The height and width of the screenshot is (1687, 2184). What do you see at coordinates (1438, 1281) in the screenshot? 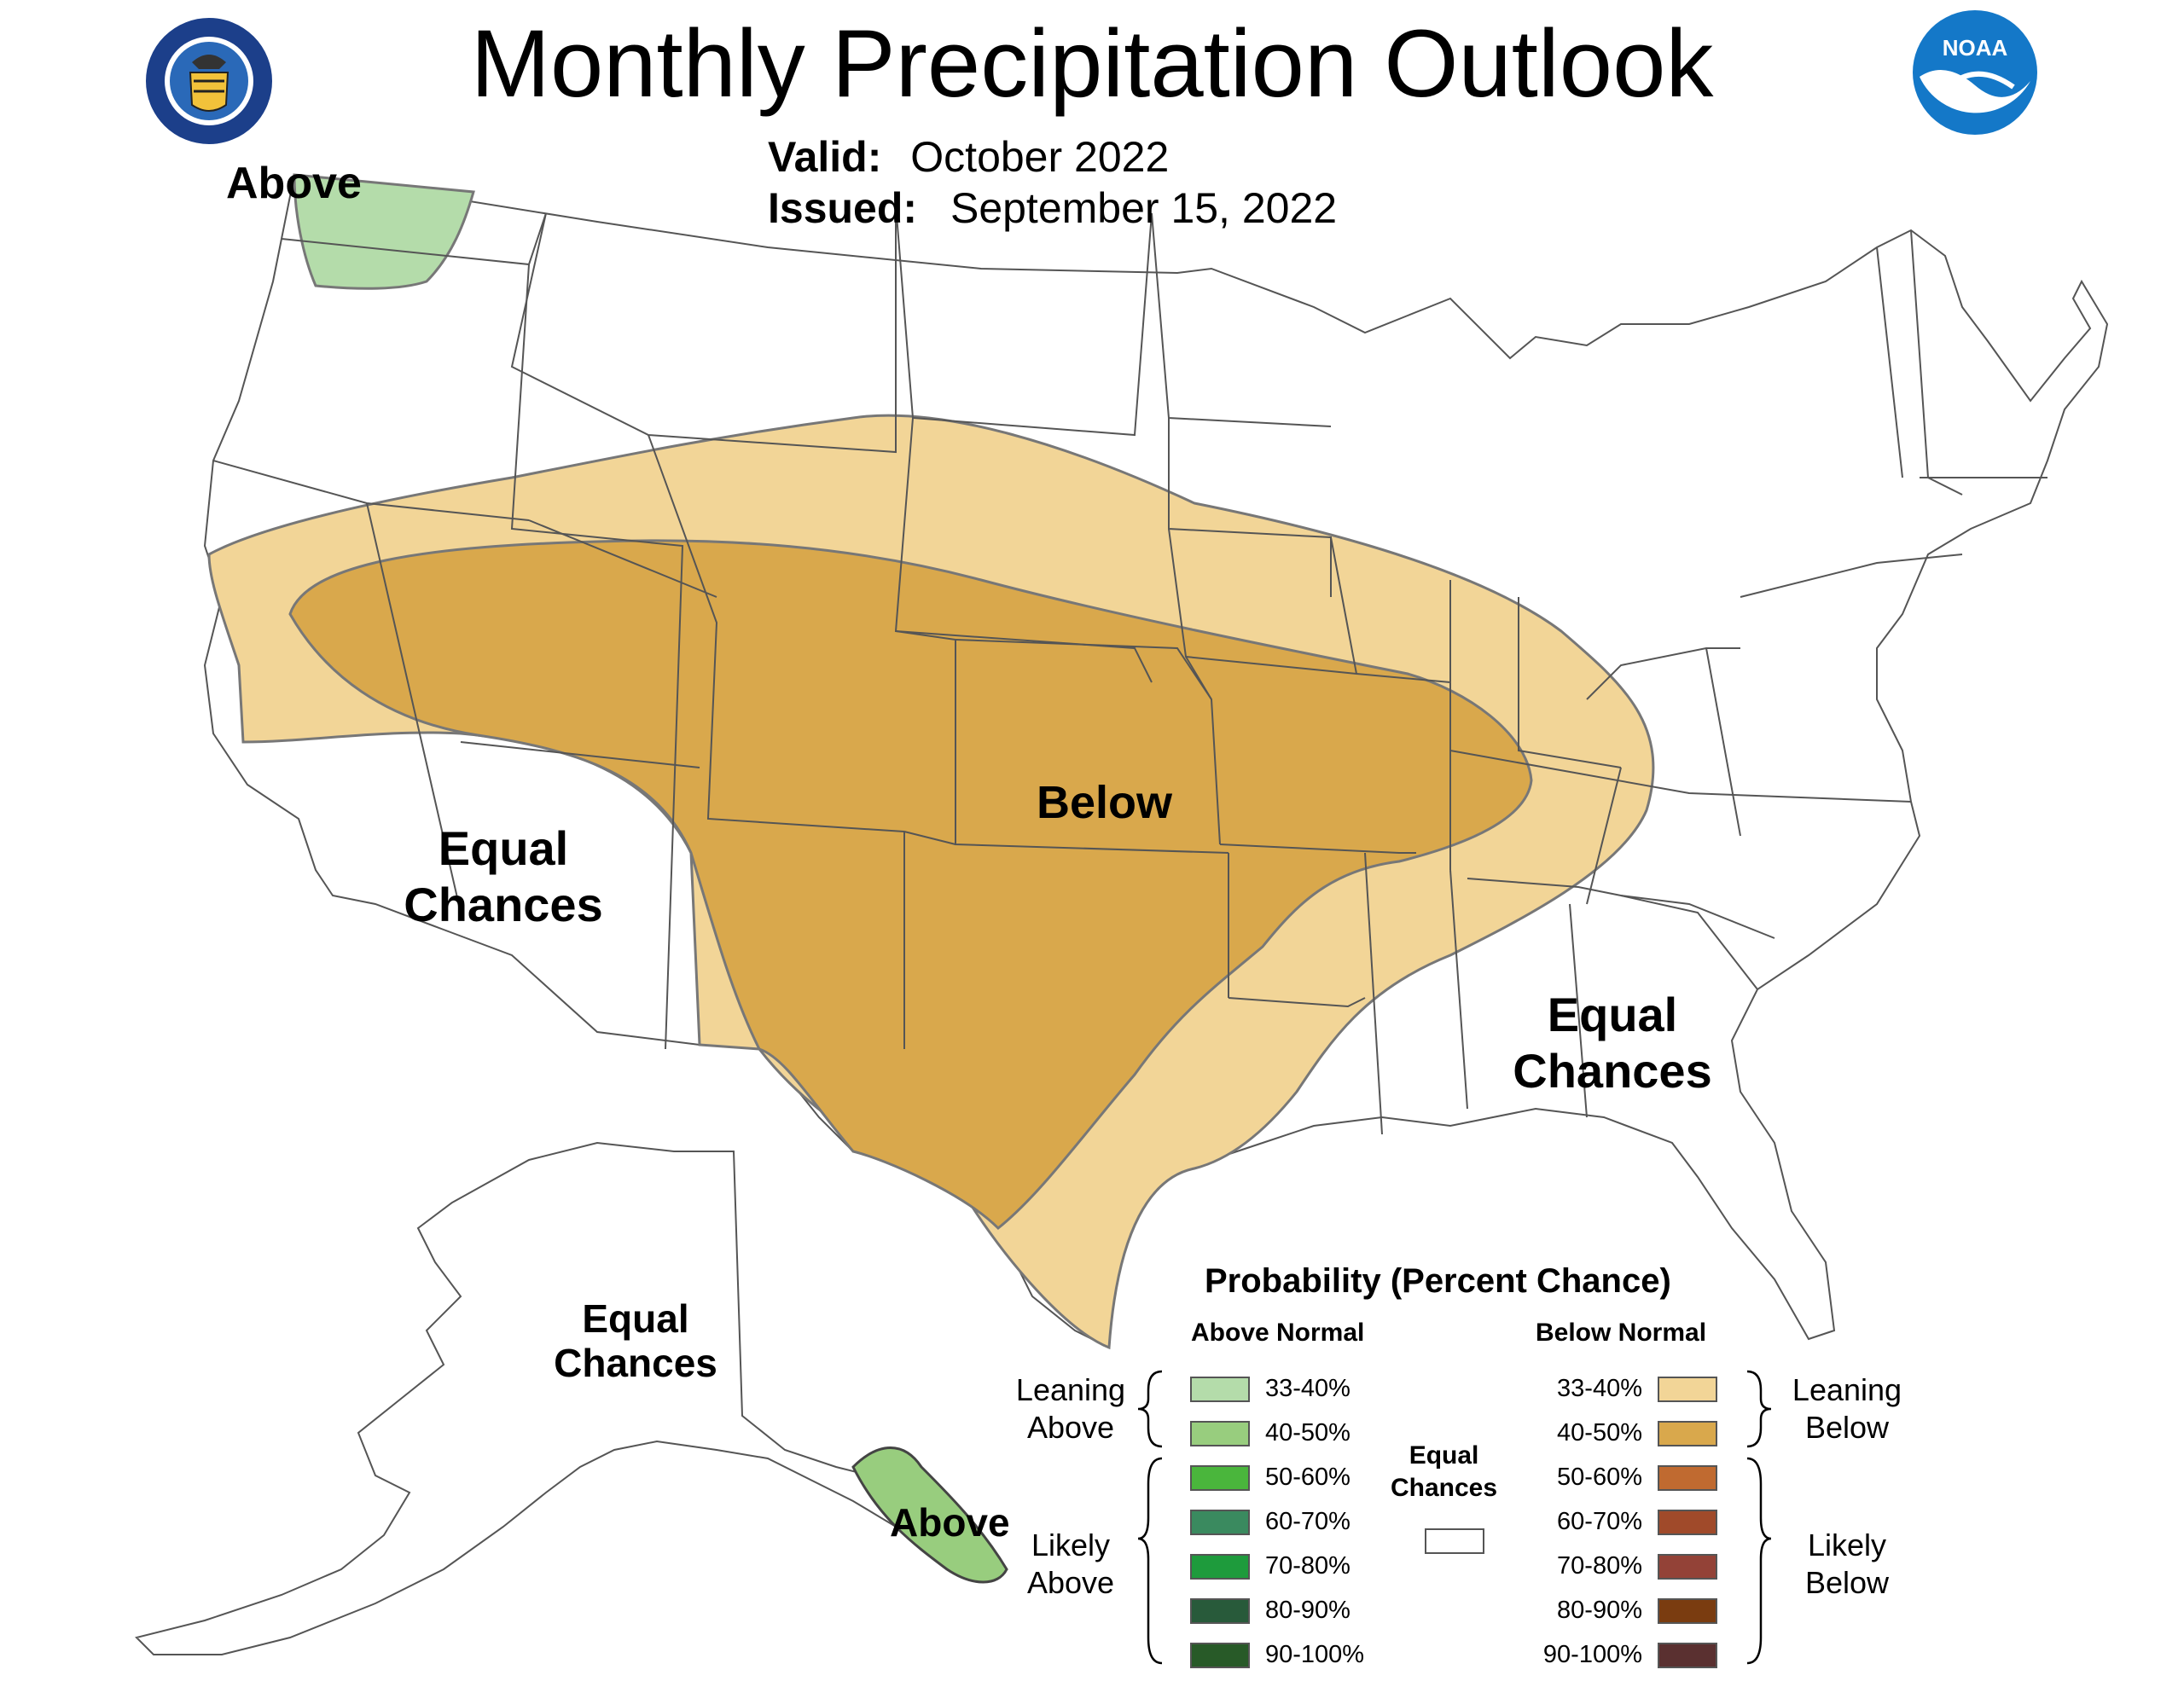
I see `legend-title: Probability (Percent Chance)` at bounding box center [1438, 1281].